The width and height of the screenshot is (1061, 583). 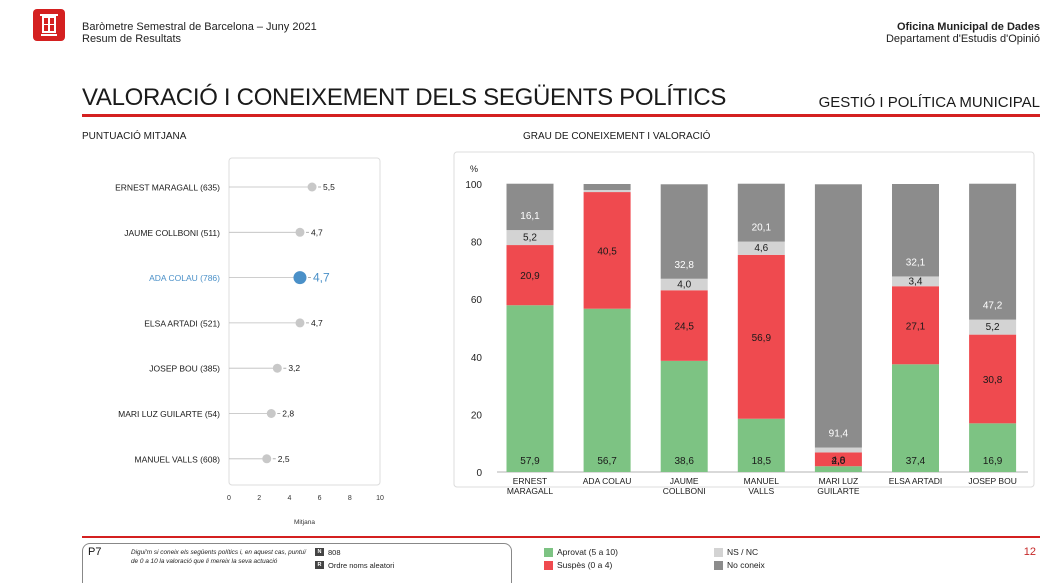 I want to click on politician-label: ADA COLAU (786), so click(x=184, y=278).